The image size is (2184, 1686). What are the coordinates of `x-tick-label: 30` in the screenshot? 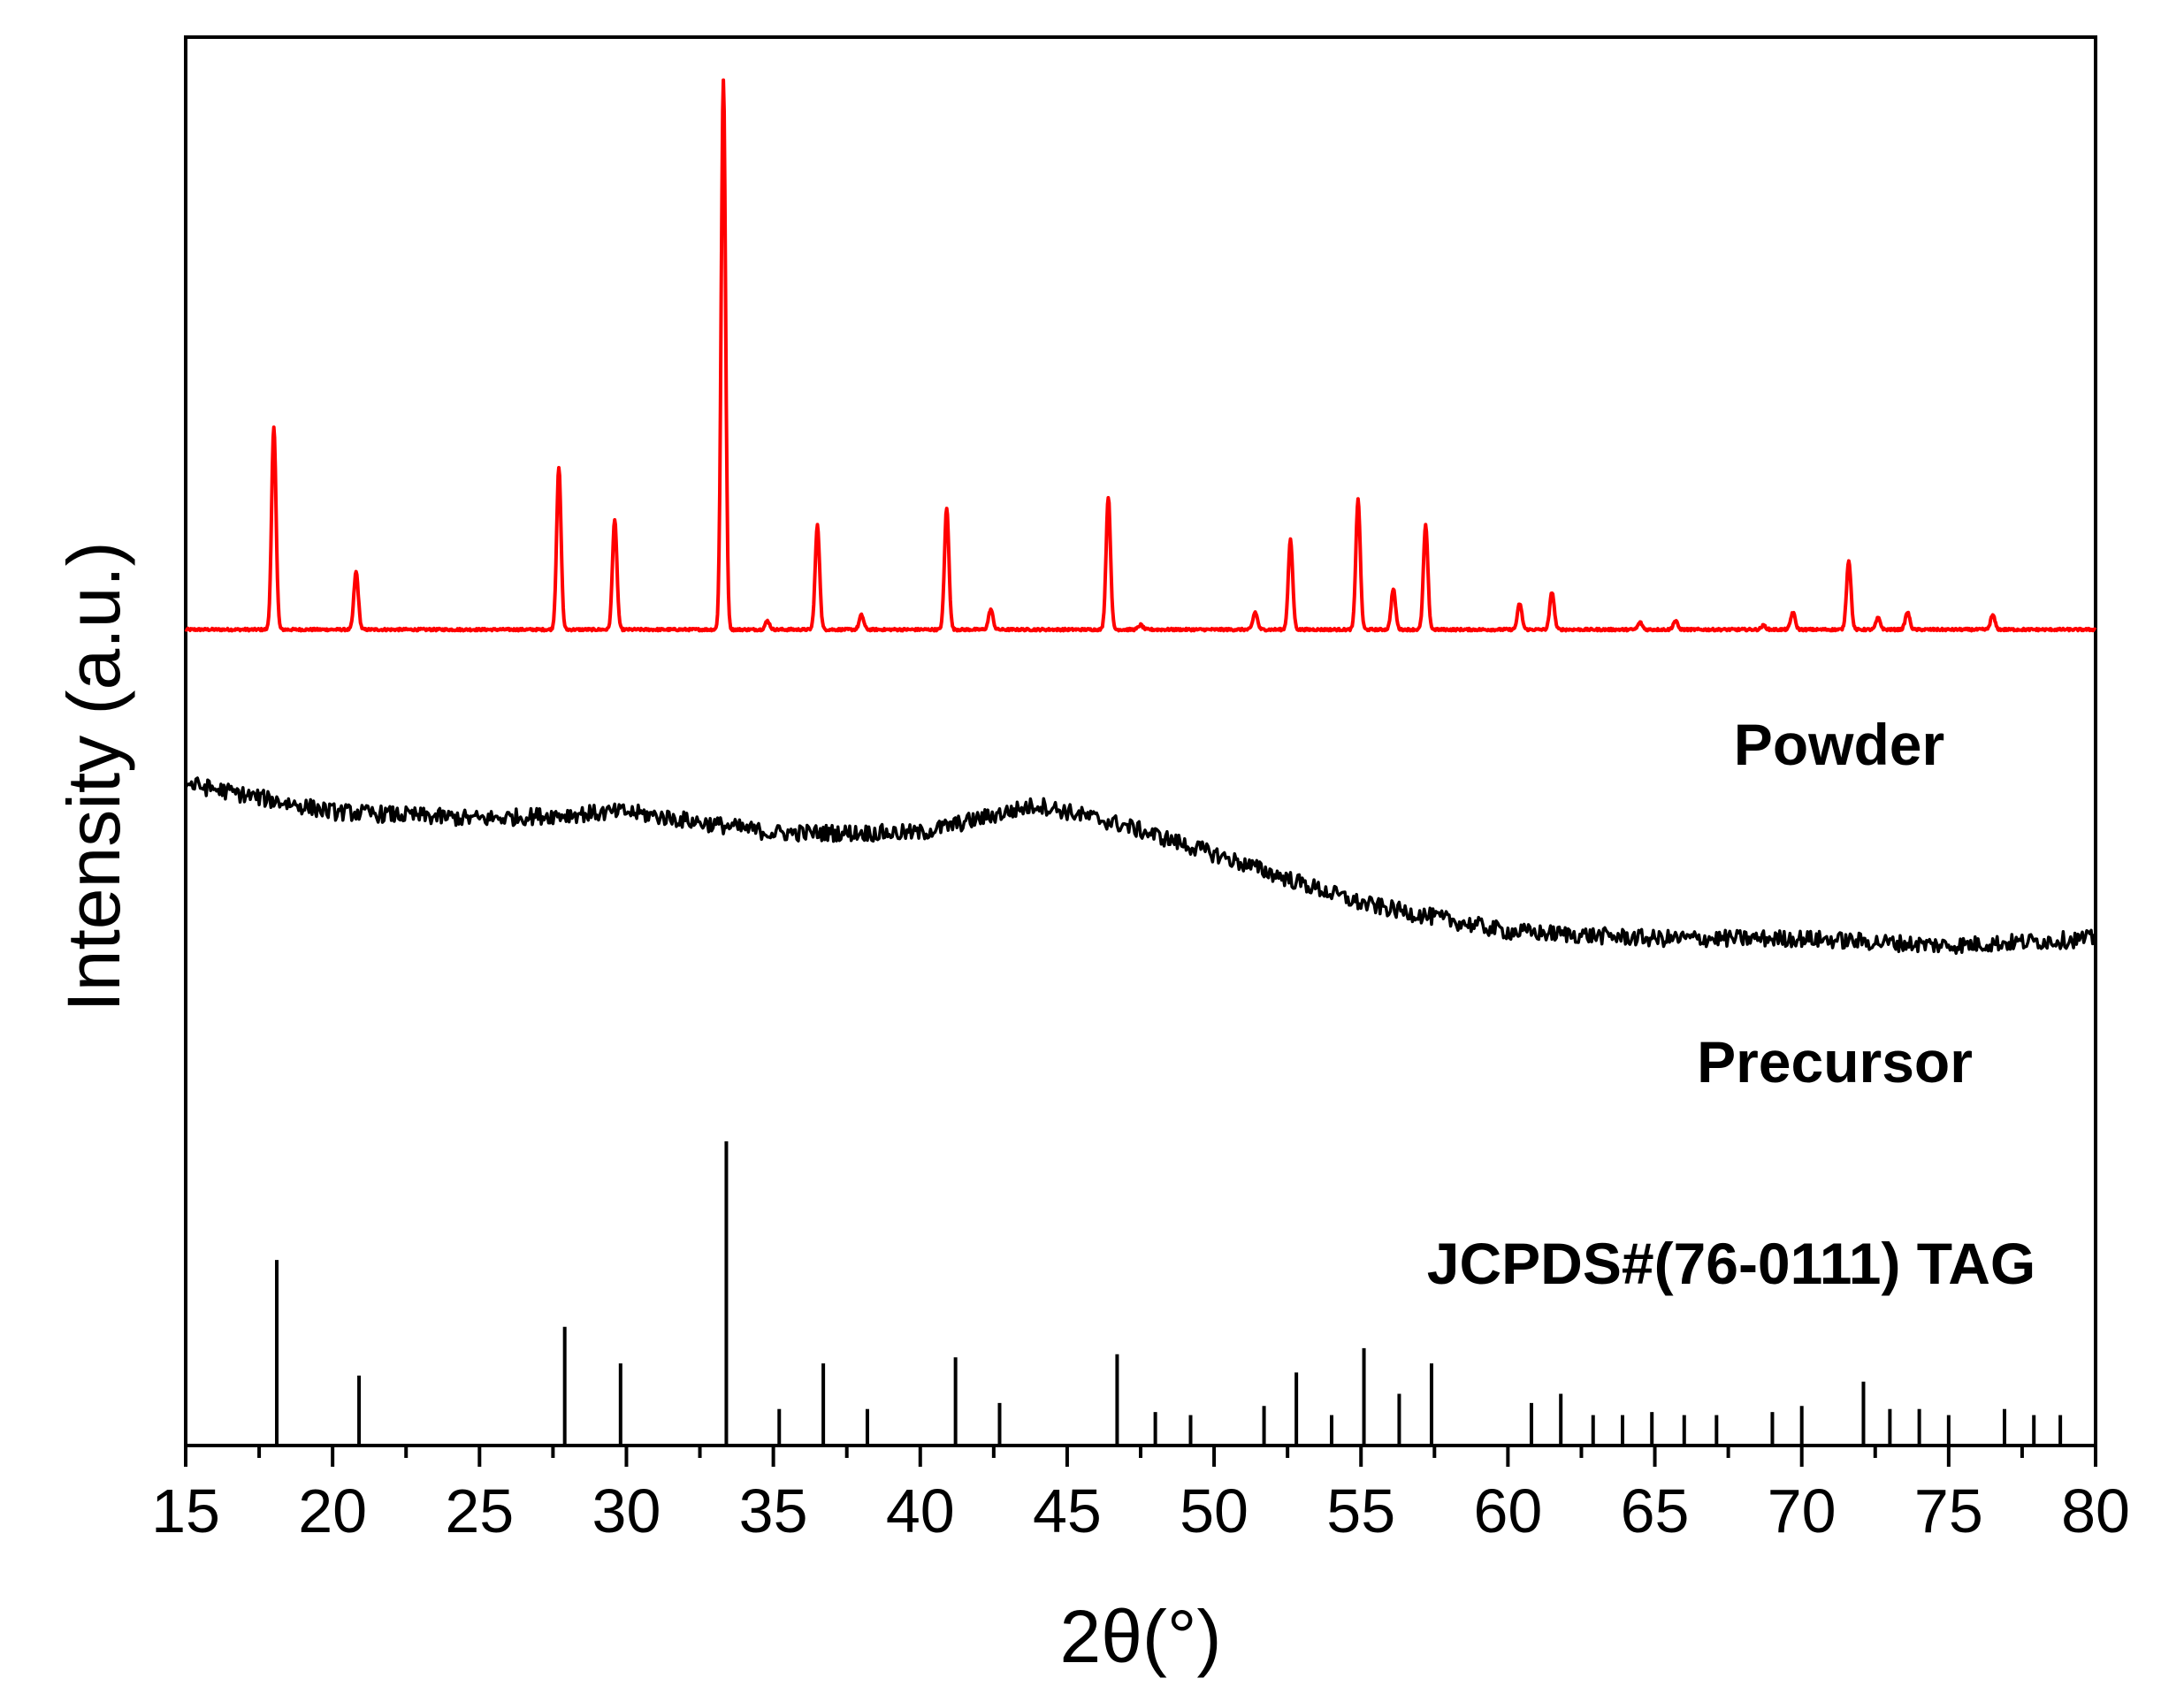 It's located at (626, 1510).